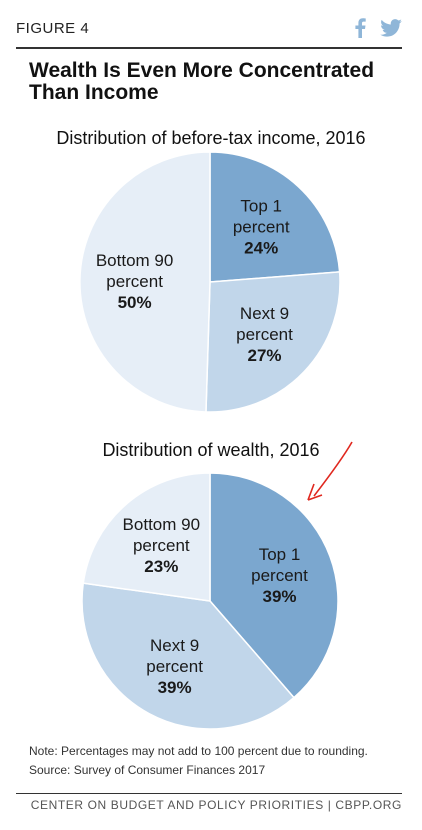 The height and width of the screenshot is (830, 422). What do you see at coordinates (209, 793) in the screenshot?
I see `footer-rule` at bounding box center [209, 793].